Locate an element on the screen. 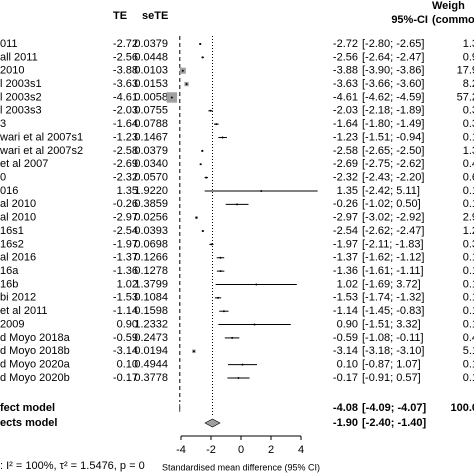 This screenshot has width=474, height=474. study-label: d Moyo 2020b is located at coordinates (35, 378).